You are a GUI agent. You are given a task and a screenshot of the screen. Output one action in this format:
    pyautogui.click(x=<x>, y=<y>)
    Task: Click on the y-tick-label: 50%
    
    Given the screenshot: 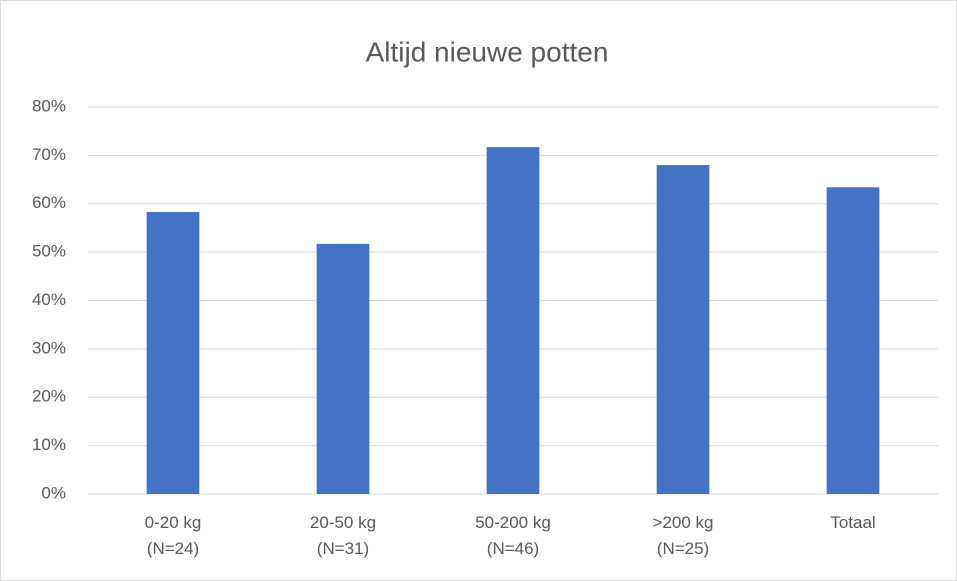 What is the action you would take?
    pyautogui.click(x=49, y=251)
    